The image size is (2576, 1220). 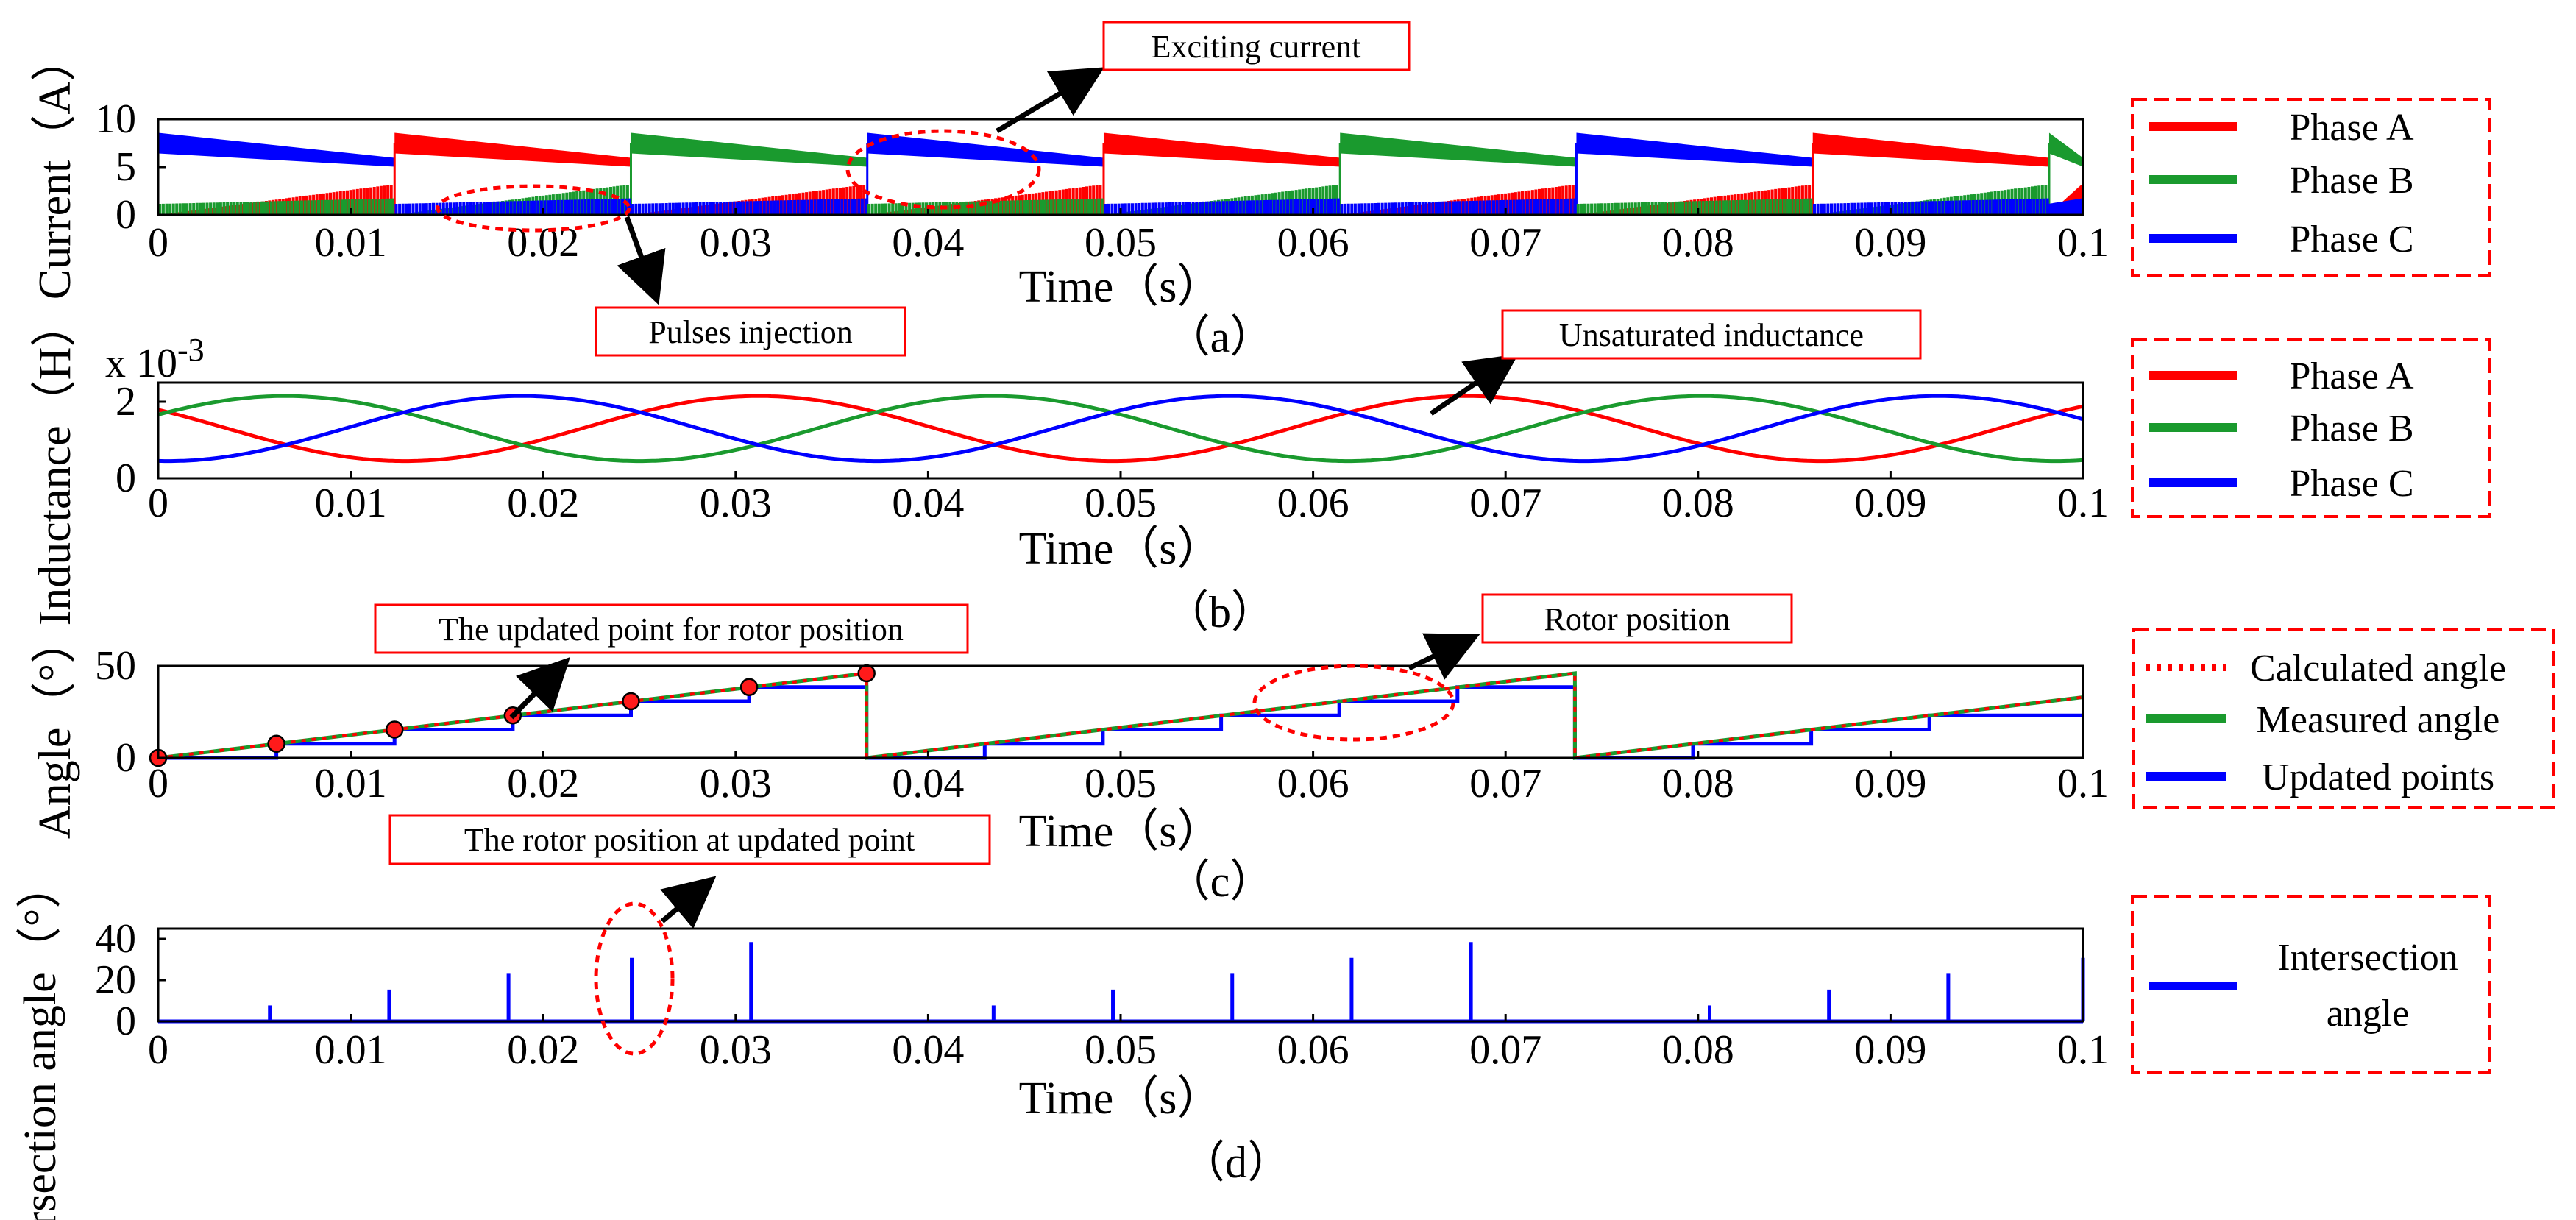 What do you see at coordinates (928, 243) in the screenshot?
I see `plot-a-xtick-label: 0.04` at bounding box center [928, 243].